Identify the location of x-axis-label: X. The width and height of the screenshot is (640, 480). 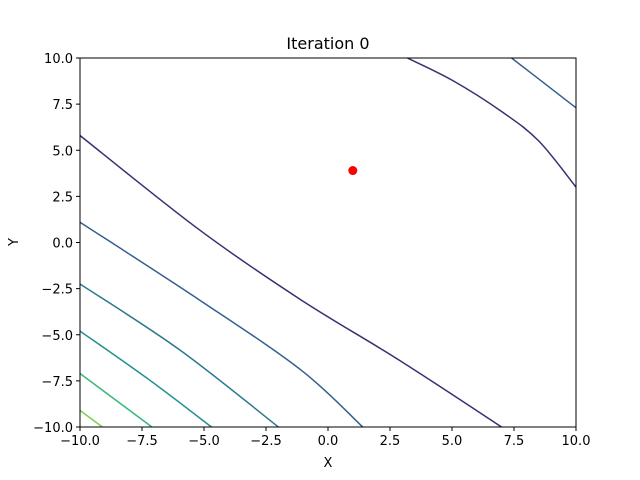
(328, 463).